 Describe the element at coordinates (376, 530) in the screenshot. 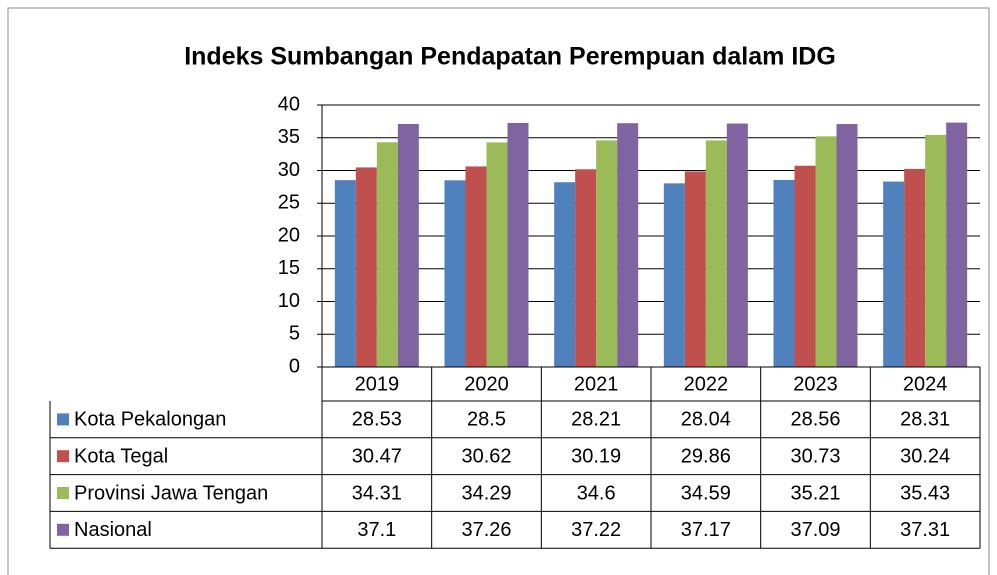

I see `table-value: 37.1` at that location.